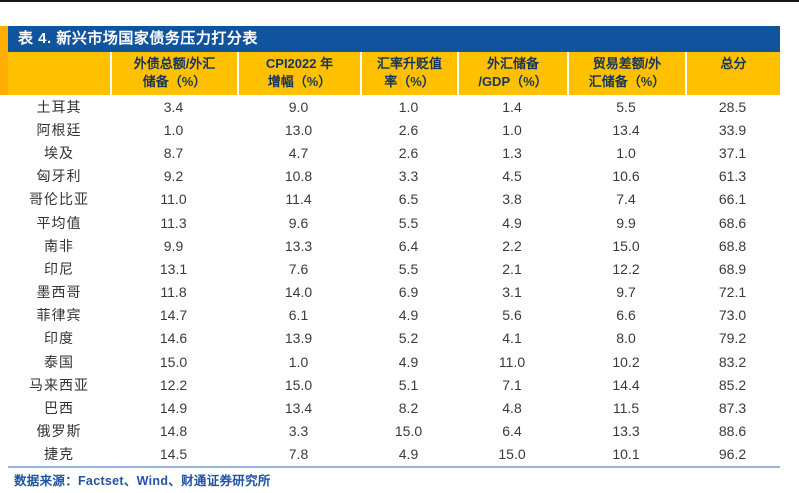  I want to click on table-row: 墨西哥 11.8 14.0 6.9 3.1 9.7 72.1, so click(394, 292).